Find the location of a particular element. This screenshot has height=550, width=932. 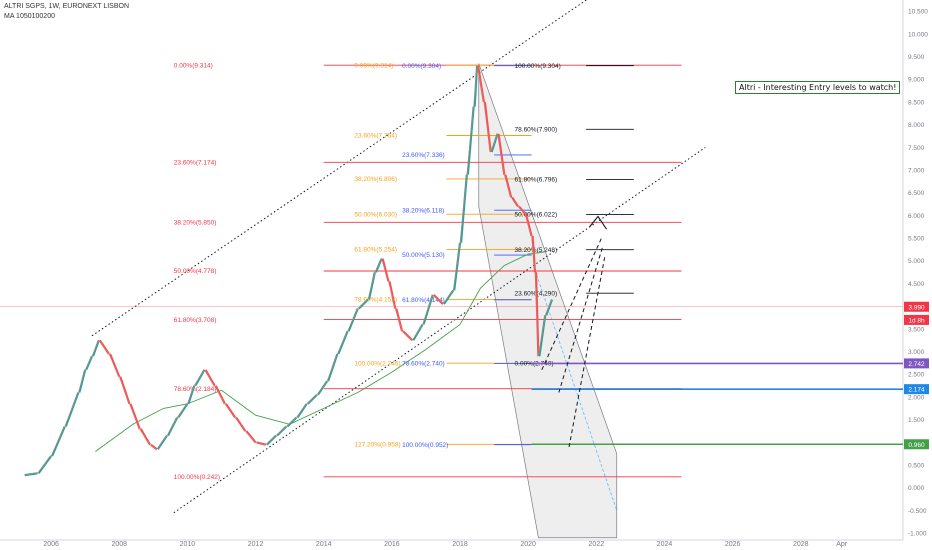

x-tick-10: 2026 is located at coordinates (733, 544).